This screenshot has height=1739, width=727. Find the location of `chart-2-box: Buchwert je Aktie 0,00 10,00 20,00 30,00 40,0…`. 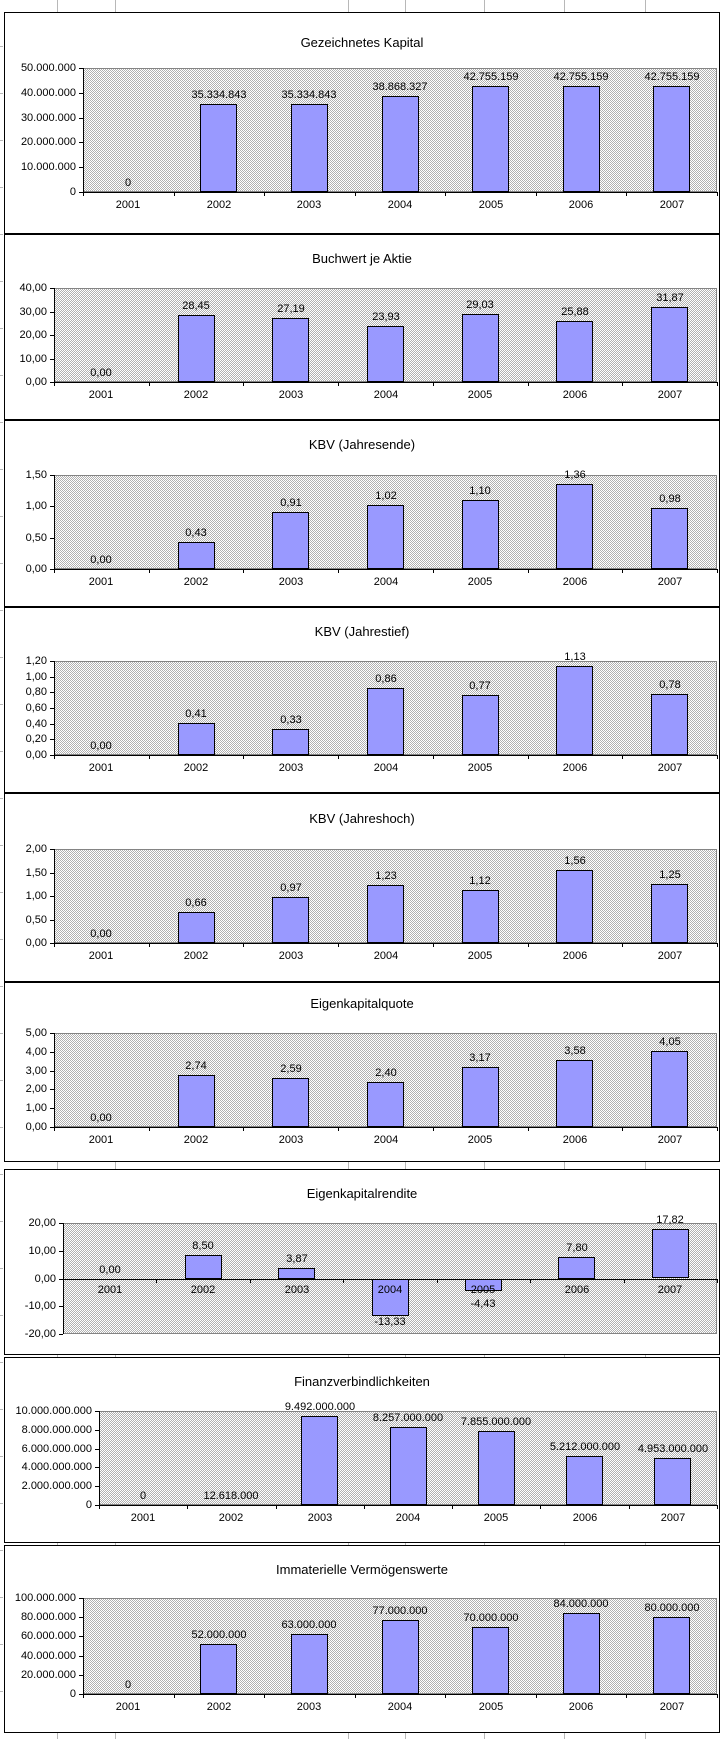

chart-2-box: Buchwert je Aktie 0,00 10,00 20,00 30,00 40,0… is located at coordinates (362, 327).